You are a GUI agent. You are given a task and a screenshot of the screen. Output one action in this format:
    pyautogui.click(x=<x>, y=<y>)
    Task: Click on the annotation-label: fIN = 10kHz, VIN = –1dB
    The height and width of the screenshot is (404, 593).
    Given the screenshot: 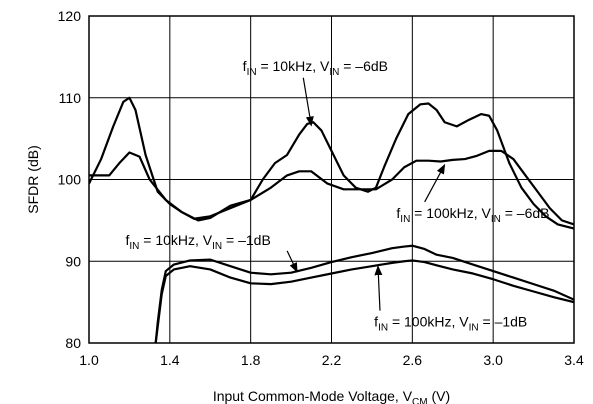 What is the action you would take?
    pyautogui.click(x=197, y=242)
    